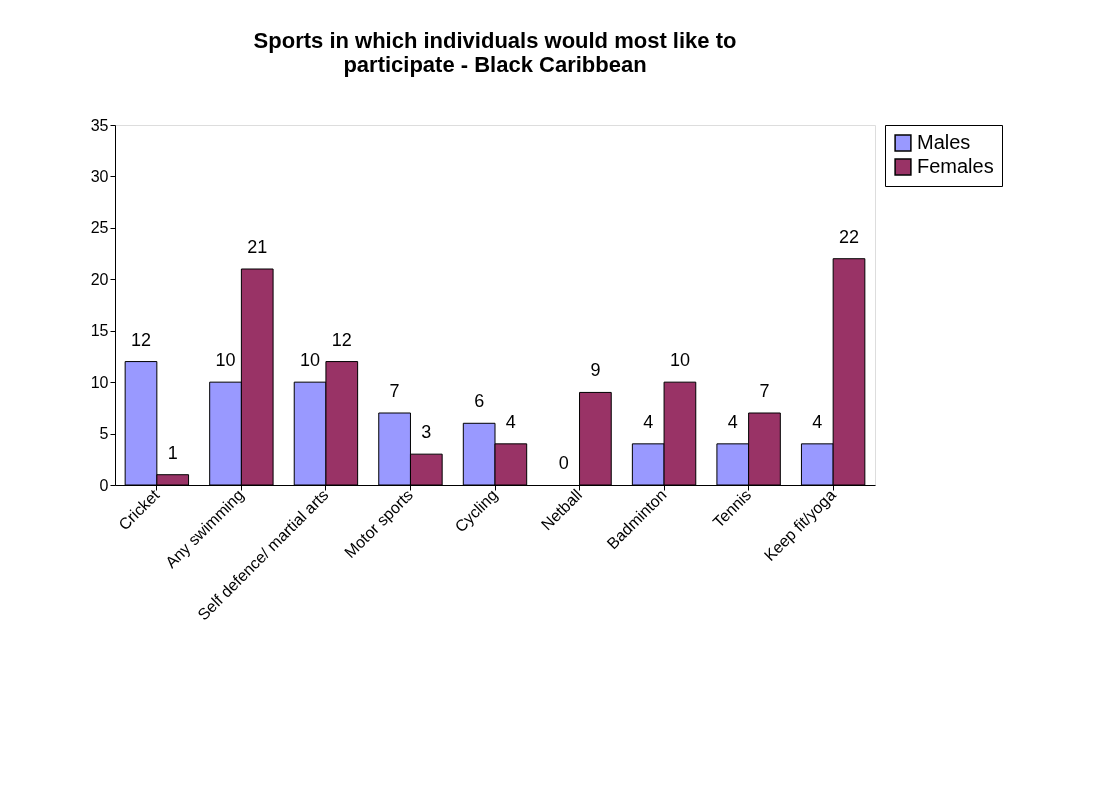  I want to click on y-tick-label: 30, so click(99, 176).